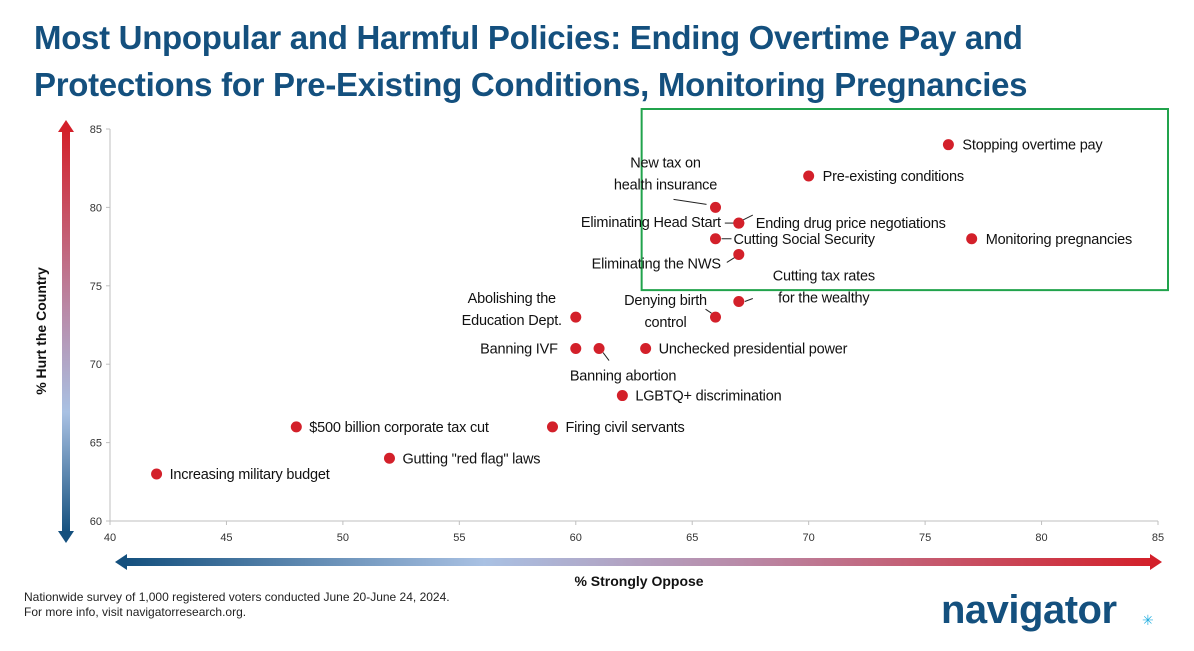 The image size is (1194, 651). Describe the element at coordinates (343, 538) in the screenshot. I see `x-tick-label: 50` at that location.